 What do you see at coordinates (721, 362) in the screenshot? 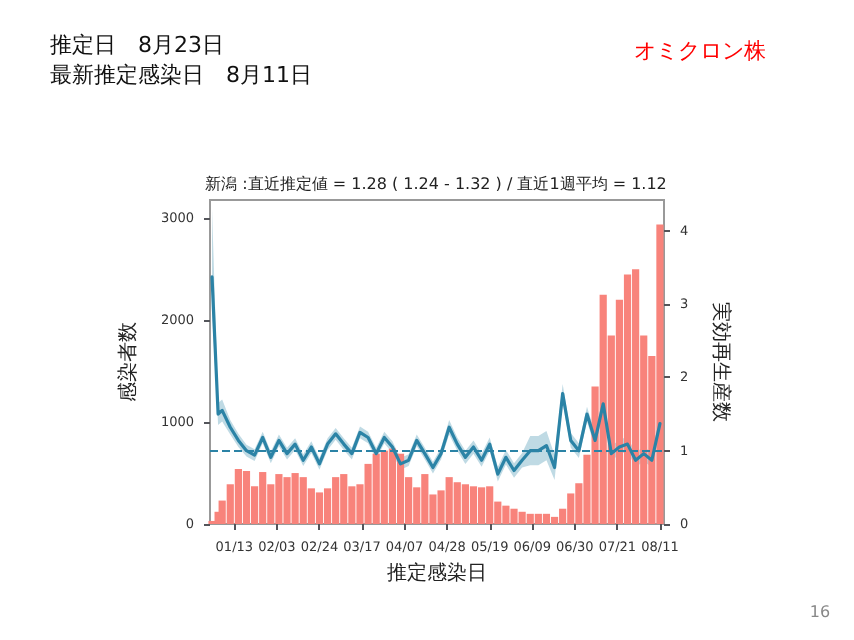
I see `y2-axis-title: 実効再生産数` at bounding box center [721, 362].